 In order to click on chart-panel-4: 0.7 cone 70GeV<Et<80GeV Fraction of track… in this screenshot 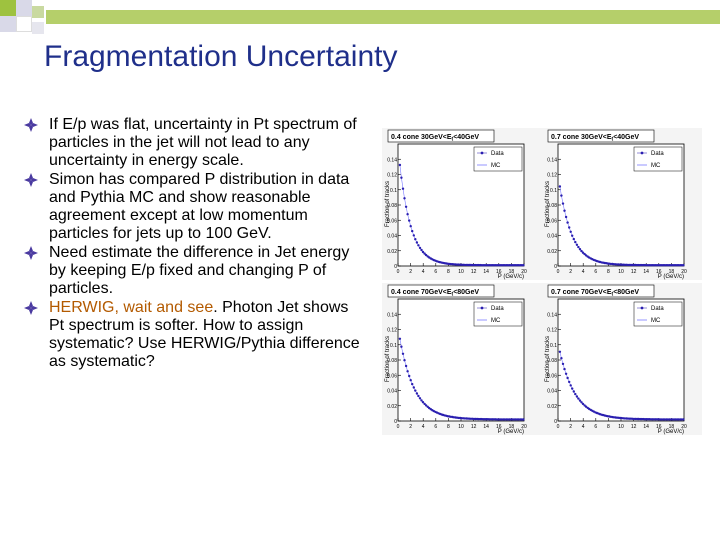, I will do `click(622, 359)`.